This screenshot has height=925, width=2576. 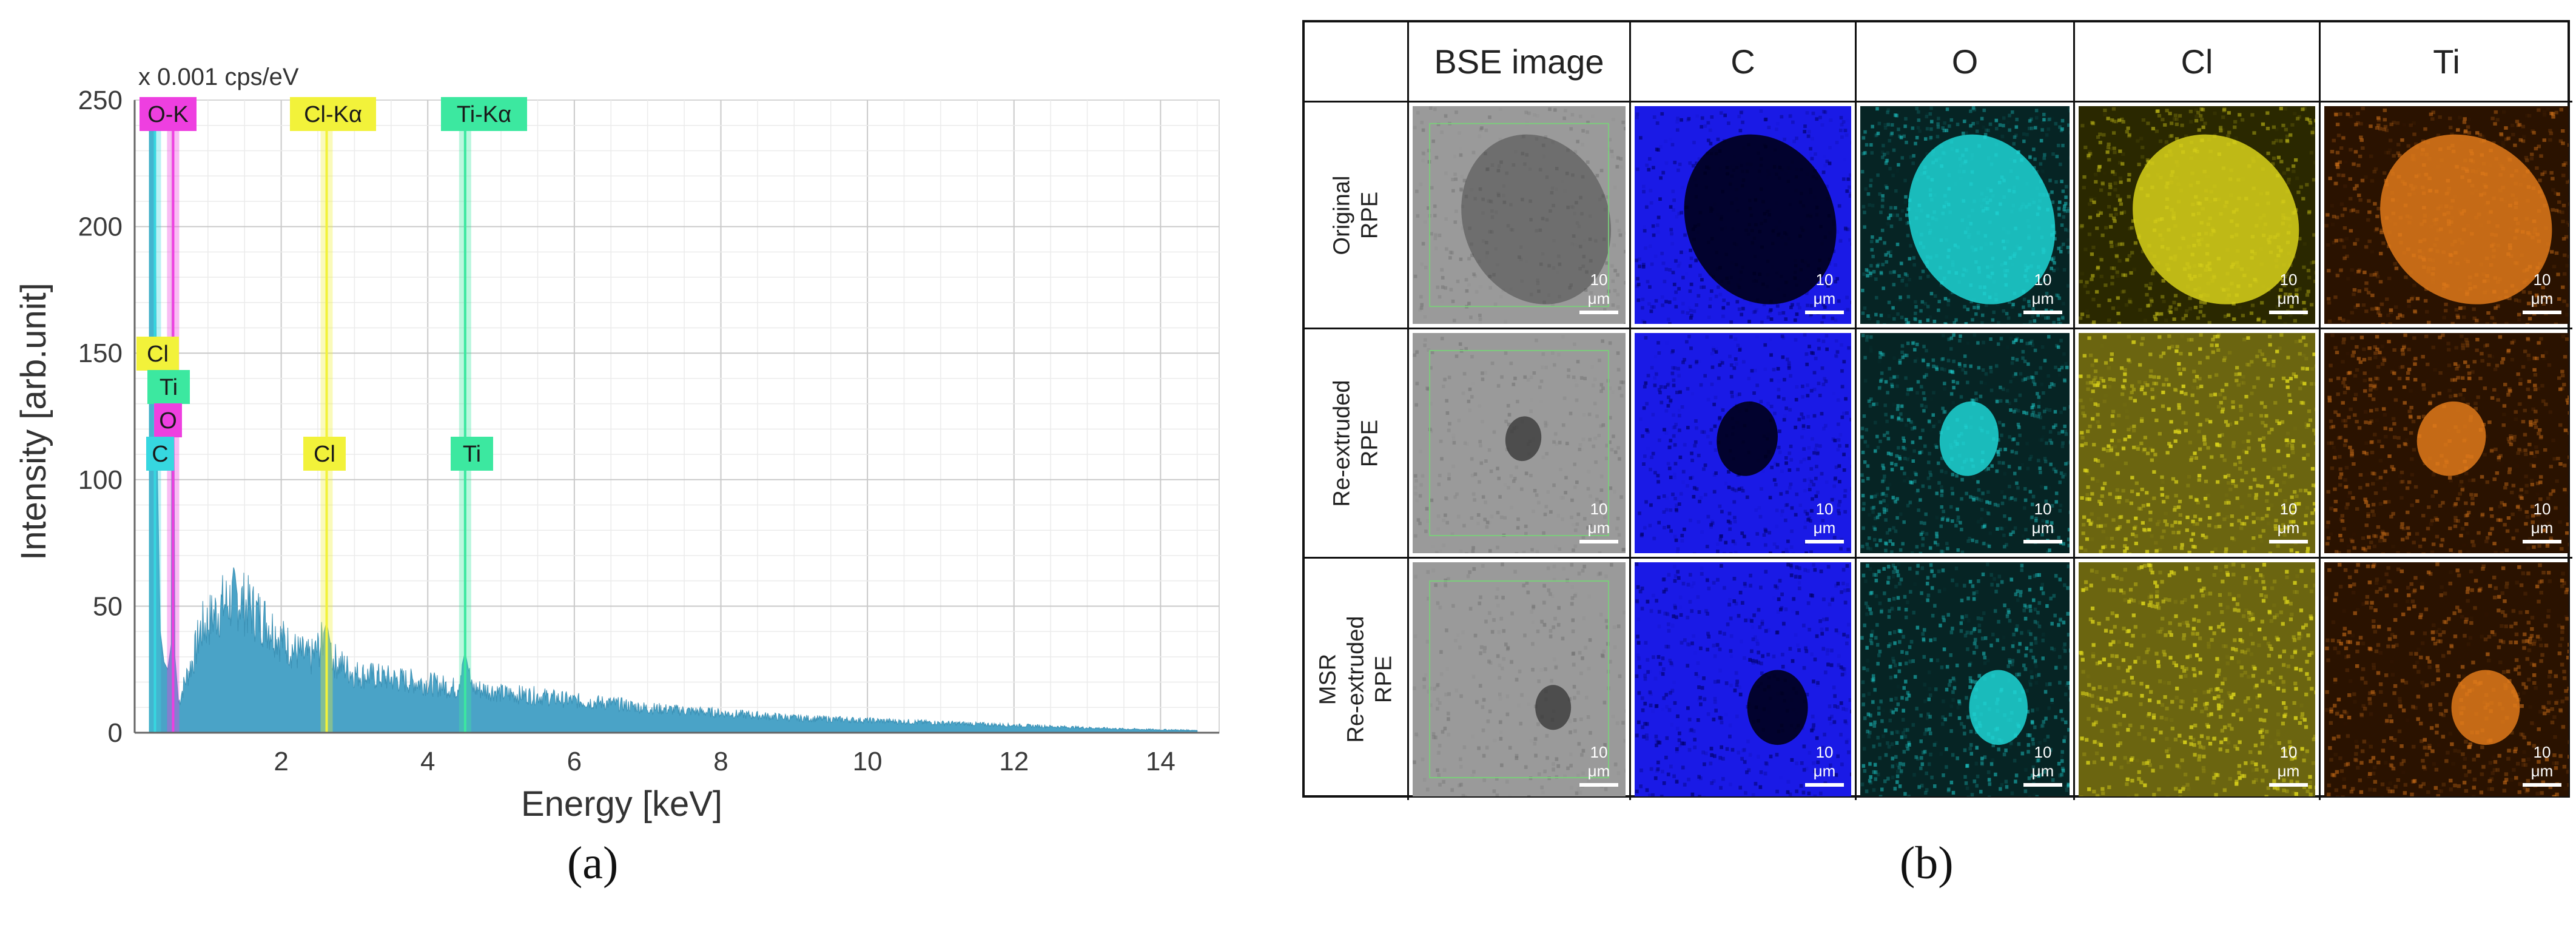 What do you see at coordinates (100, 480) in the screenshot?
I see `y-tick-label: 100` at bounding box center [100, 480].